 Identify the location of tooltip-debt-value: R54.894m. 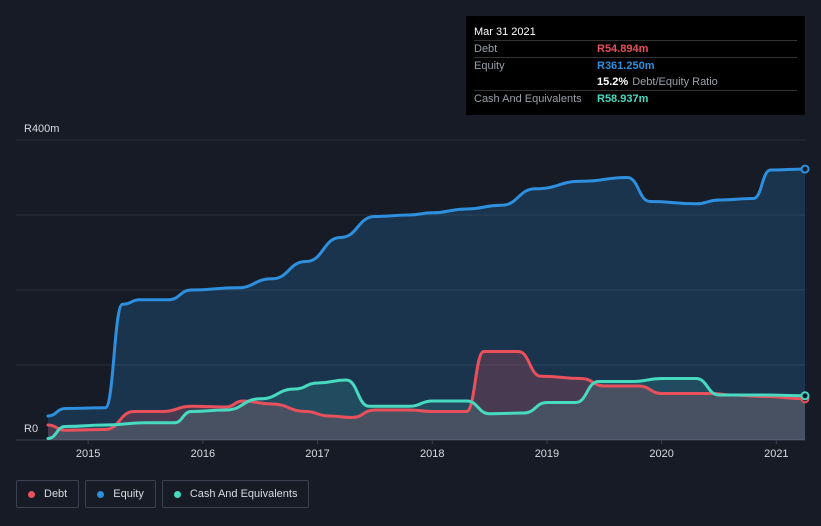
(623, 49).